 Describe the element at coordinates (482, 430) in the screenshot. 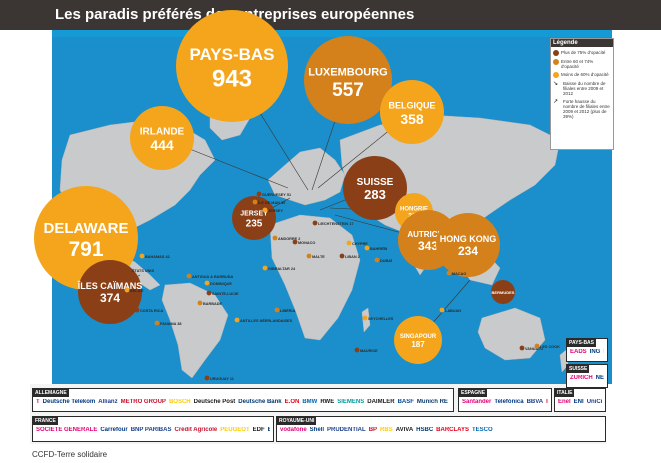

I see `company-logo: TESCO` at that location.